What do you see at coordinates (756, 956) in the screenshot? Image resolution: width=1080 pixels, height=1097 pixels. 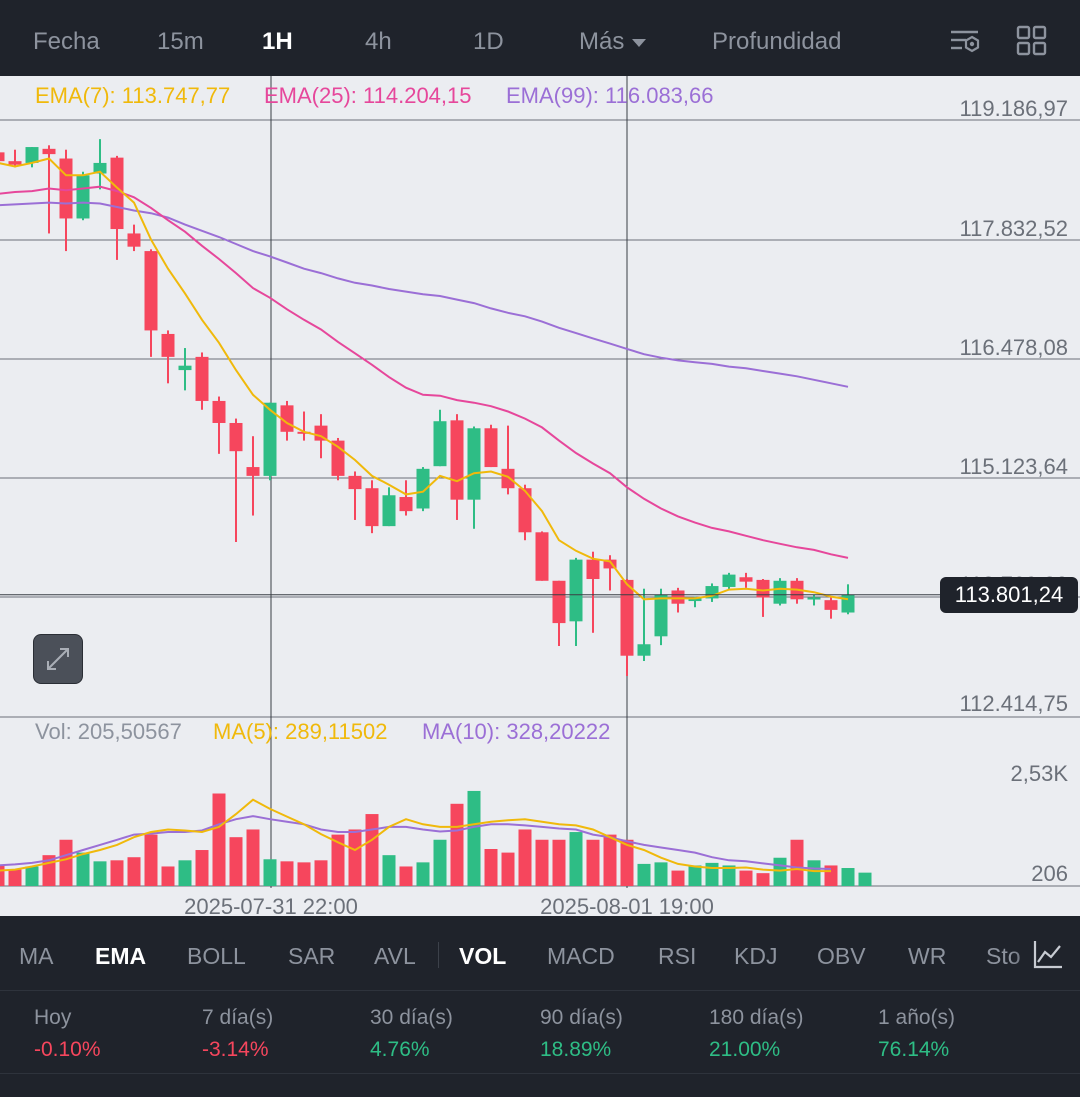 I see `indicator-kdj: KDJ` at bounding box center [756, 956].